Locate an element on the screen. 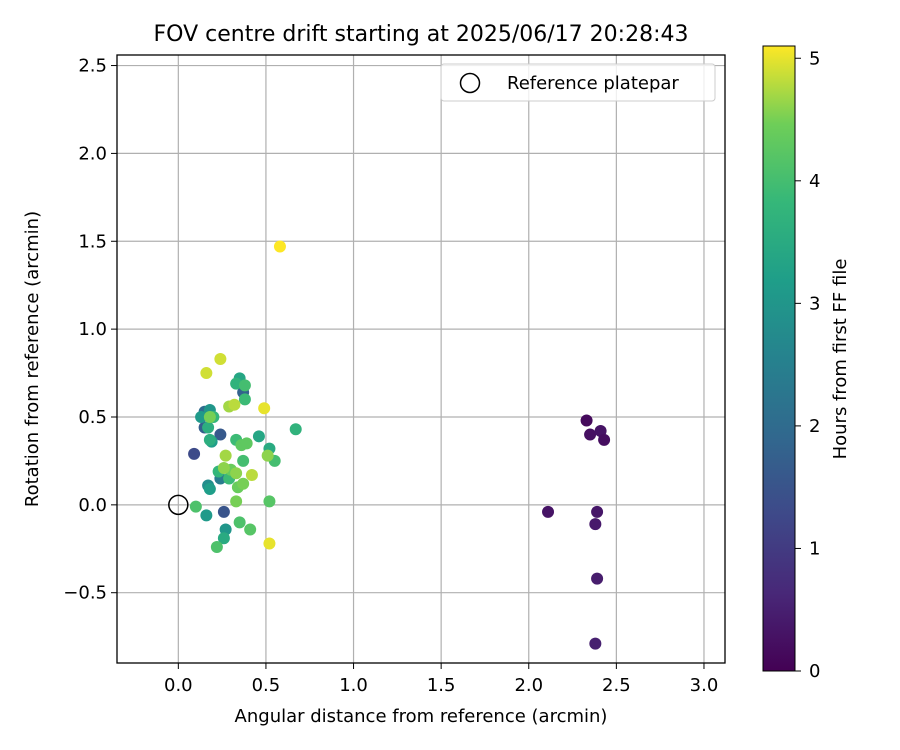 This screenshot has height=750, width=900. colorbar: 0 1 2 3 4 5 Hours from first FF file is located at coordinates (806, 363).